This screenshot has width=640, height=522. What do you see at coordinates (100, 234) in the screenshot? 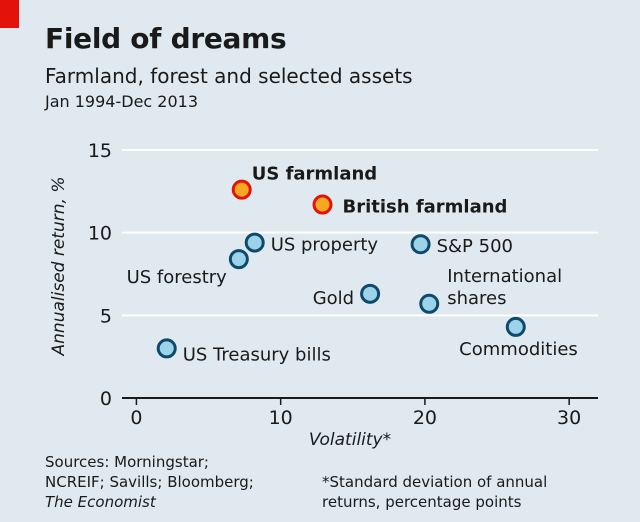
I see `y-tick-label-10: 10` at bounding box center [100, 234].